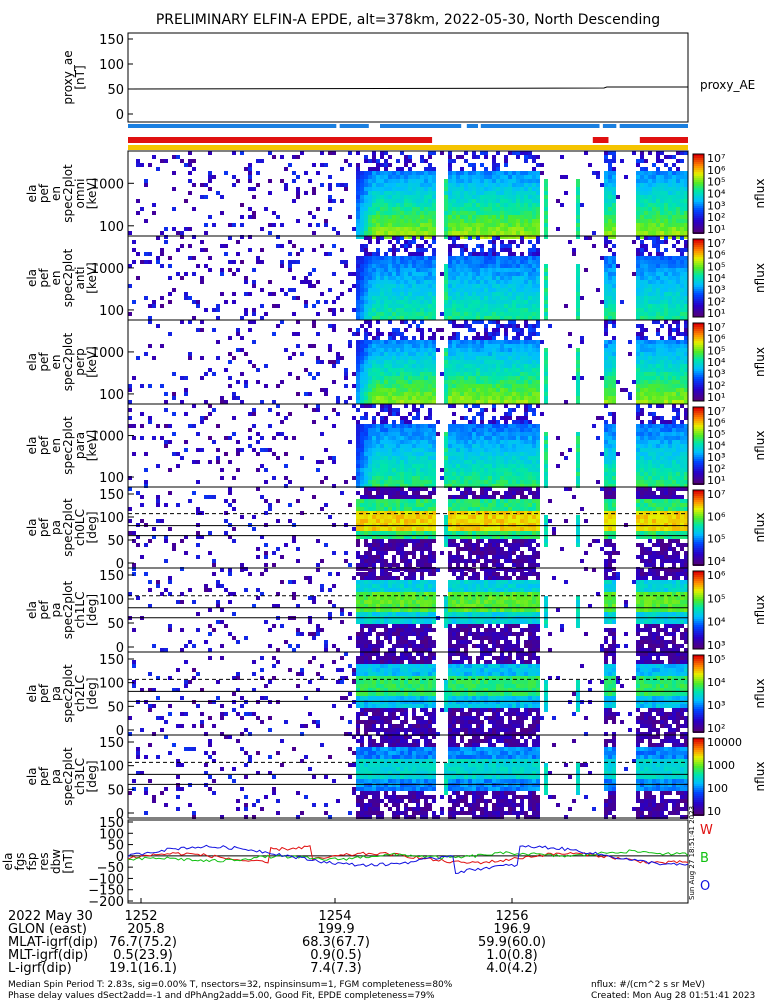 The width and height of the screenshot is (775, 1000). I want to click on y-axis-label: ela, so click(32, 193).